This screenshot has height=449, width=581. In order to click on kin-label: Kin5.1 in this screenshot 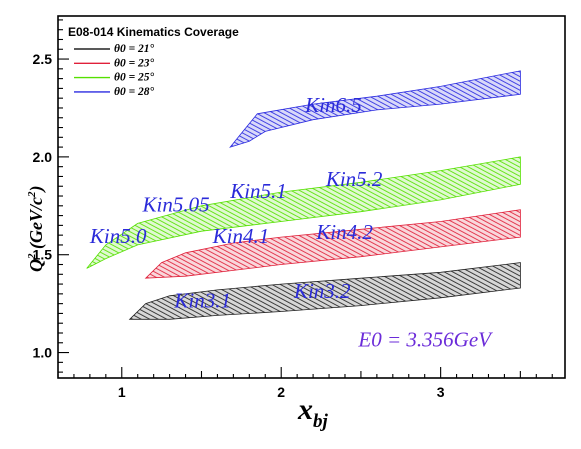, I will do `click(258, 191)`.